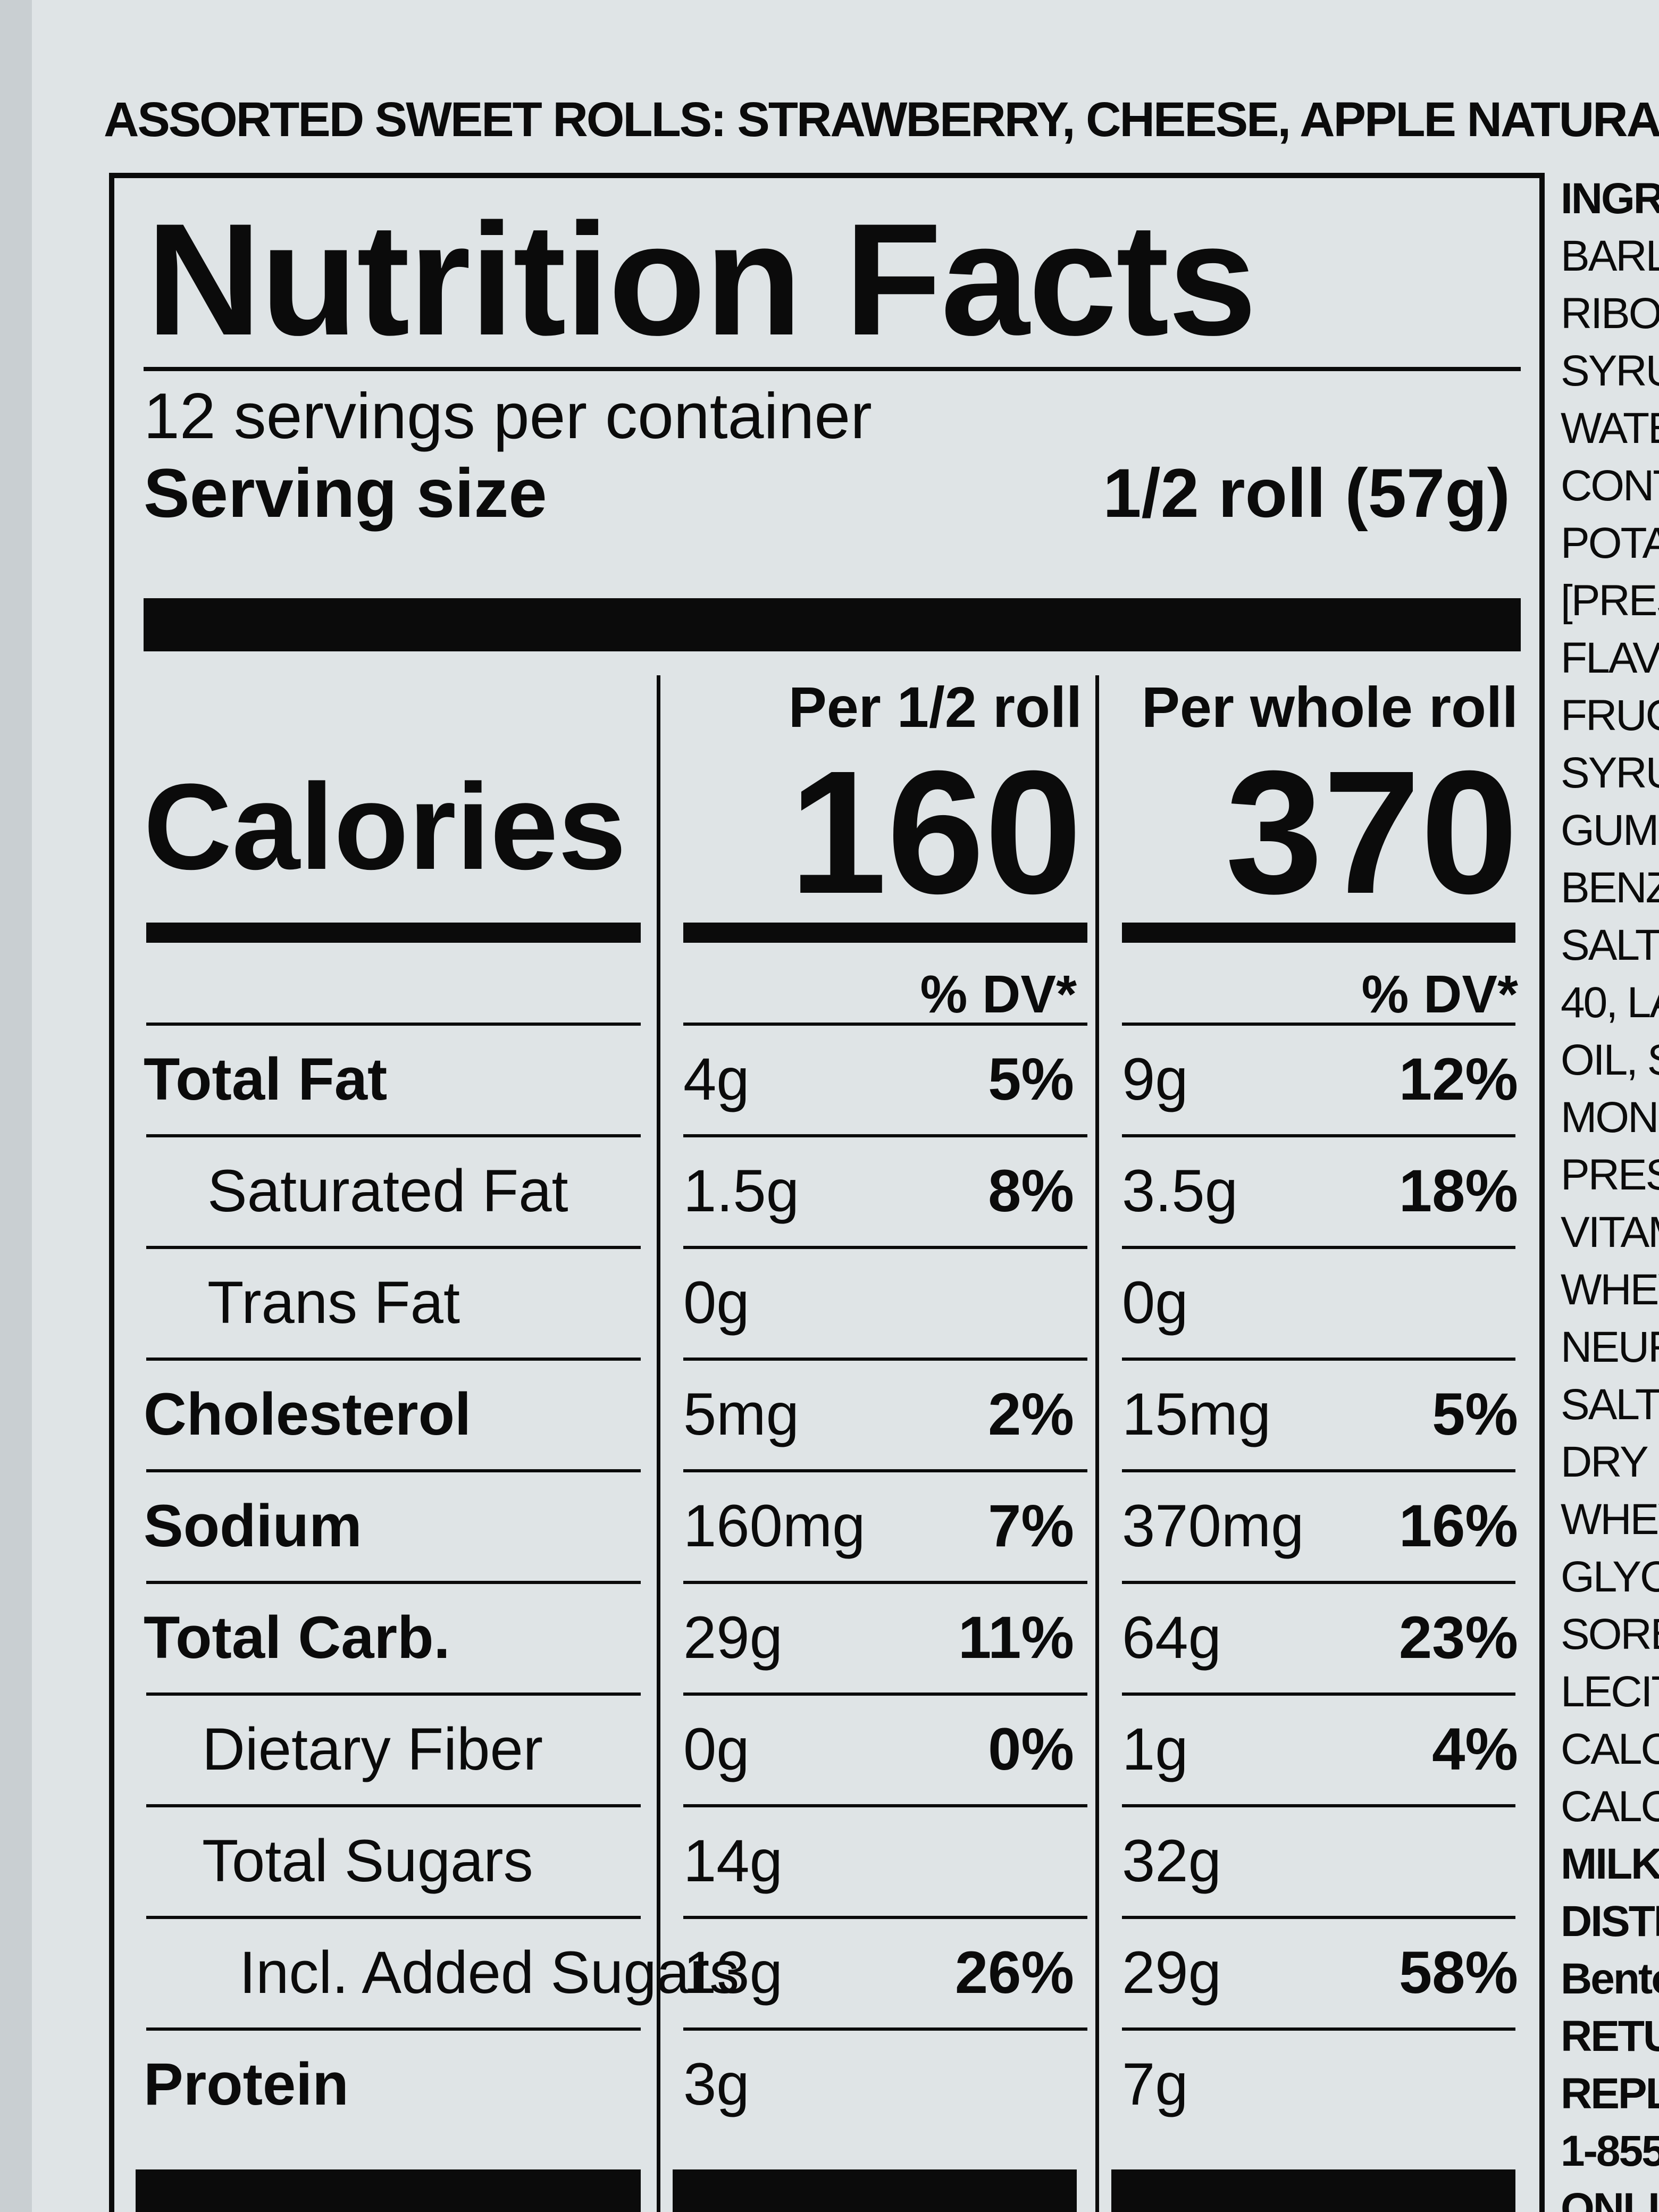  What do you see at coordinates (1031, 1414) in the screenshot?
I see `dv-half-roll: 2%` at bounding box center [1031, 1414].